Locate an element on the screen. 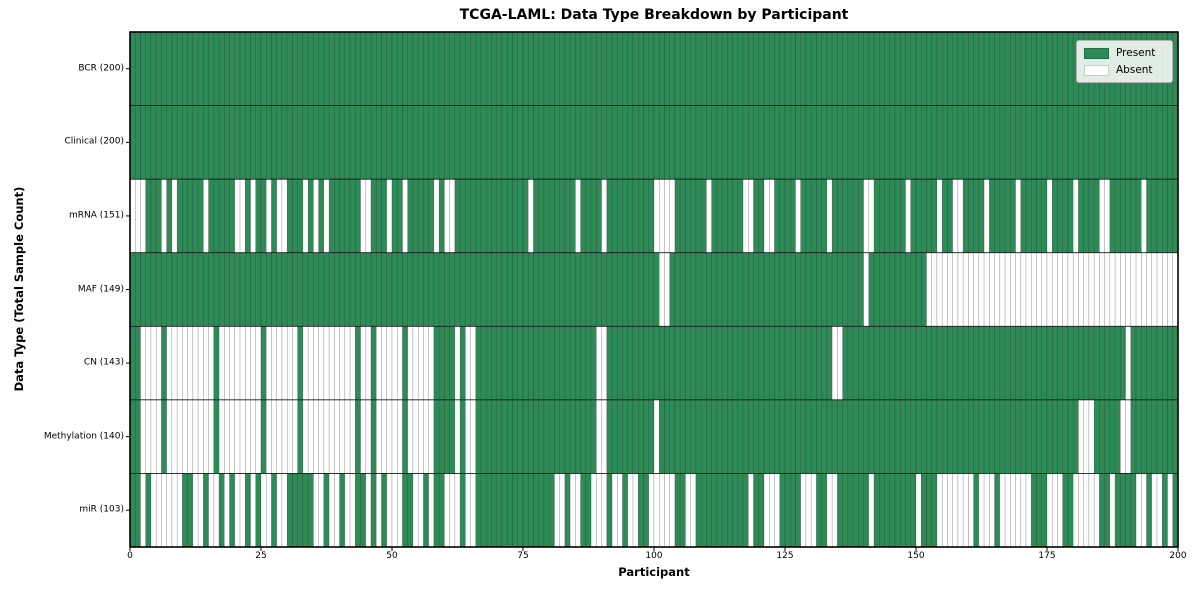 The width and height of the screenshot is (1200, 600). y-tick-label: mRNA (151) is located at coordinates (96, 215).